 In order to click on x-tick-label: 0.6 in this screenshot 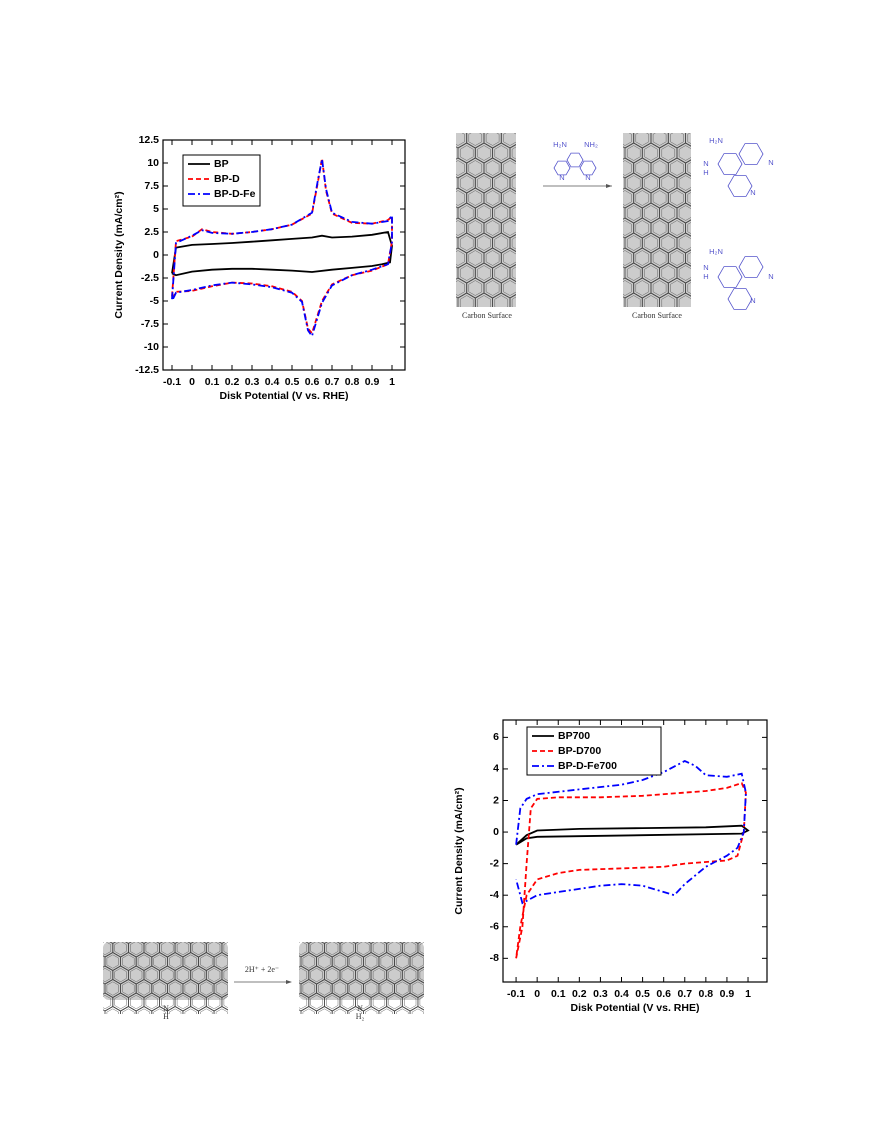, I will do `click(312, 382)`.